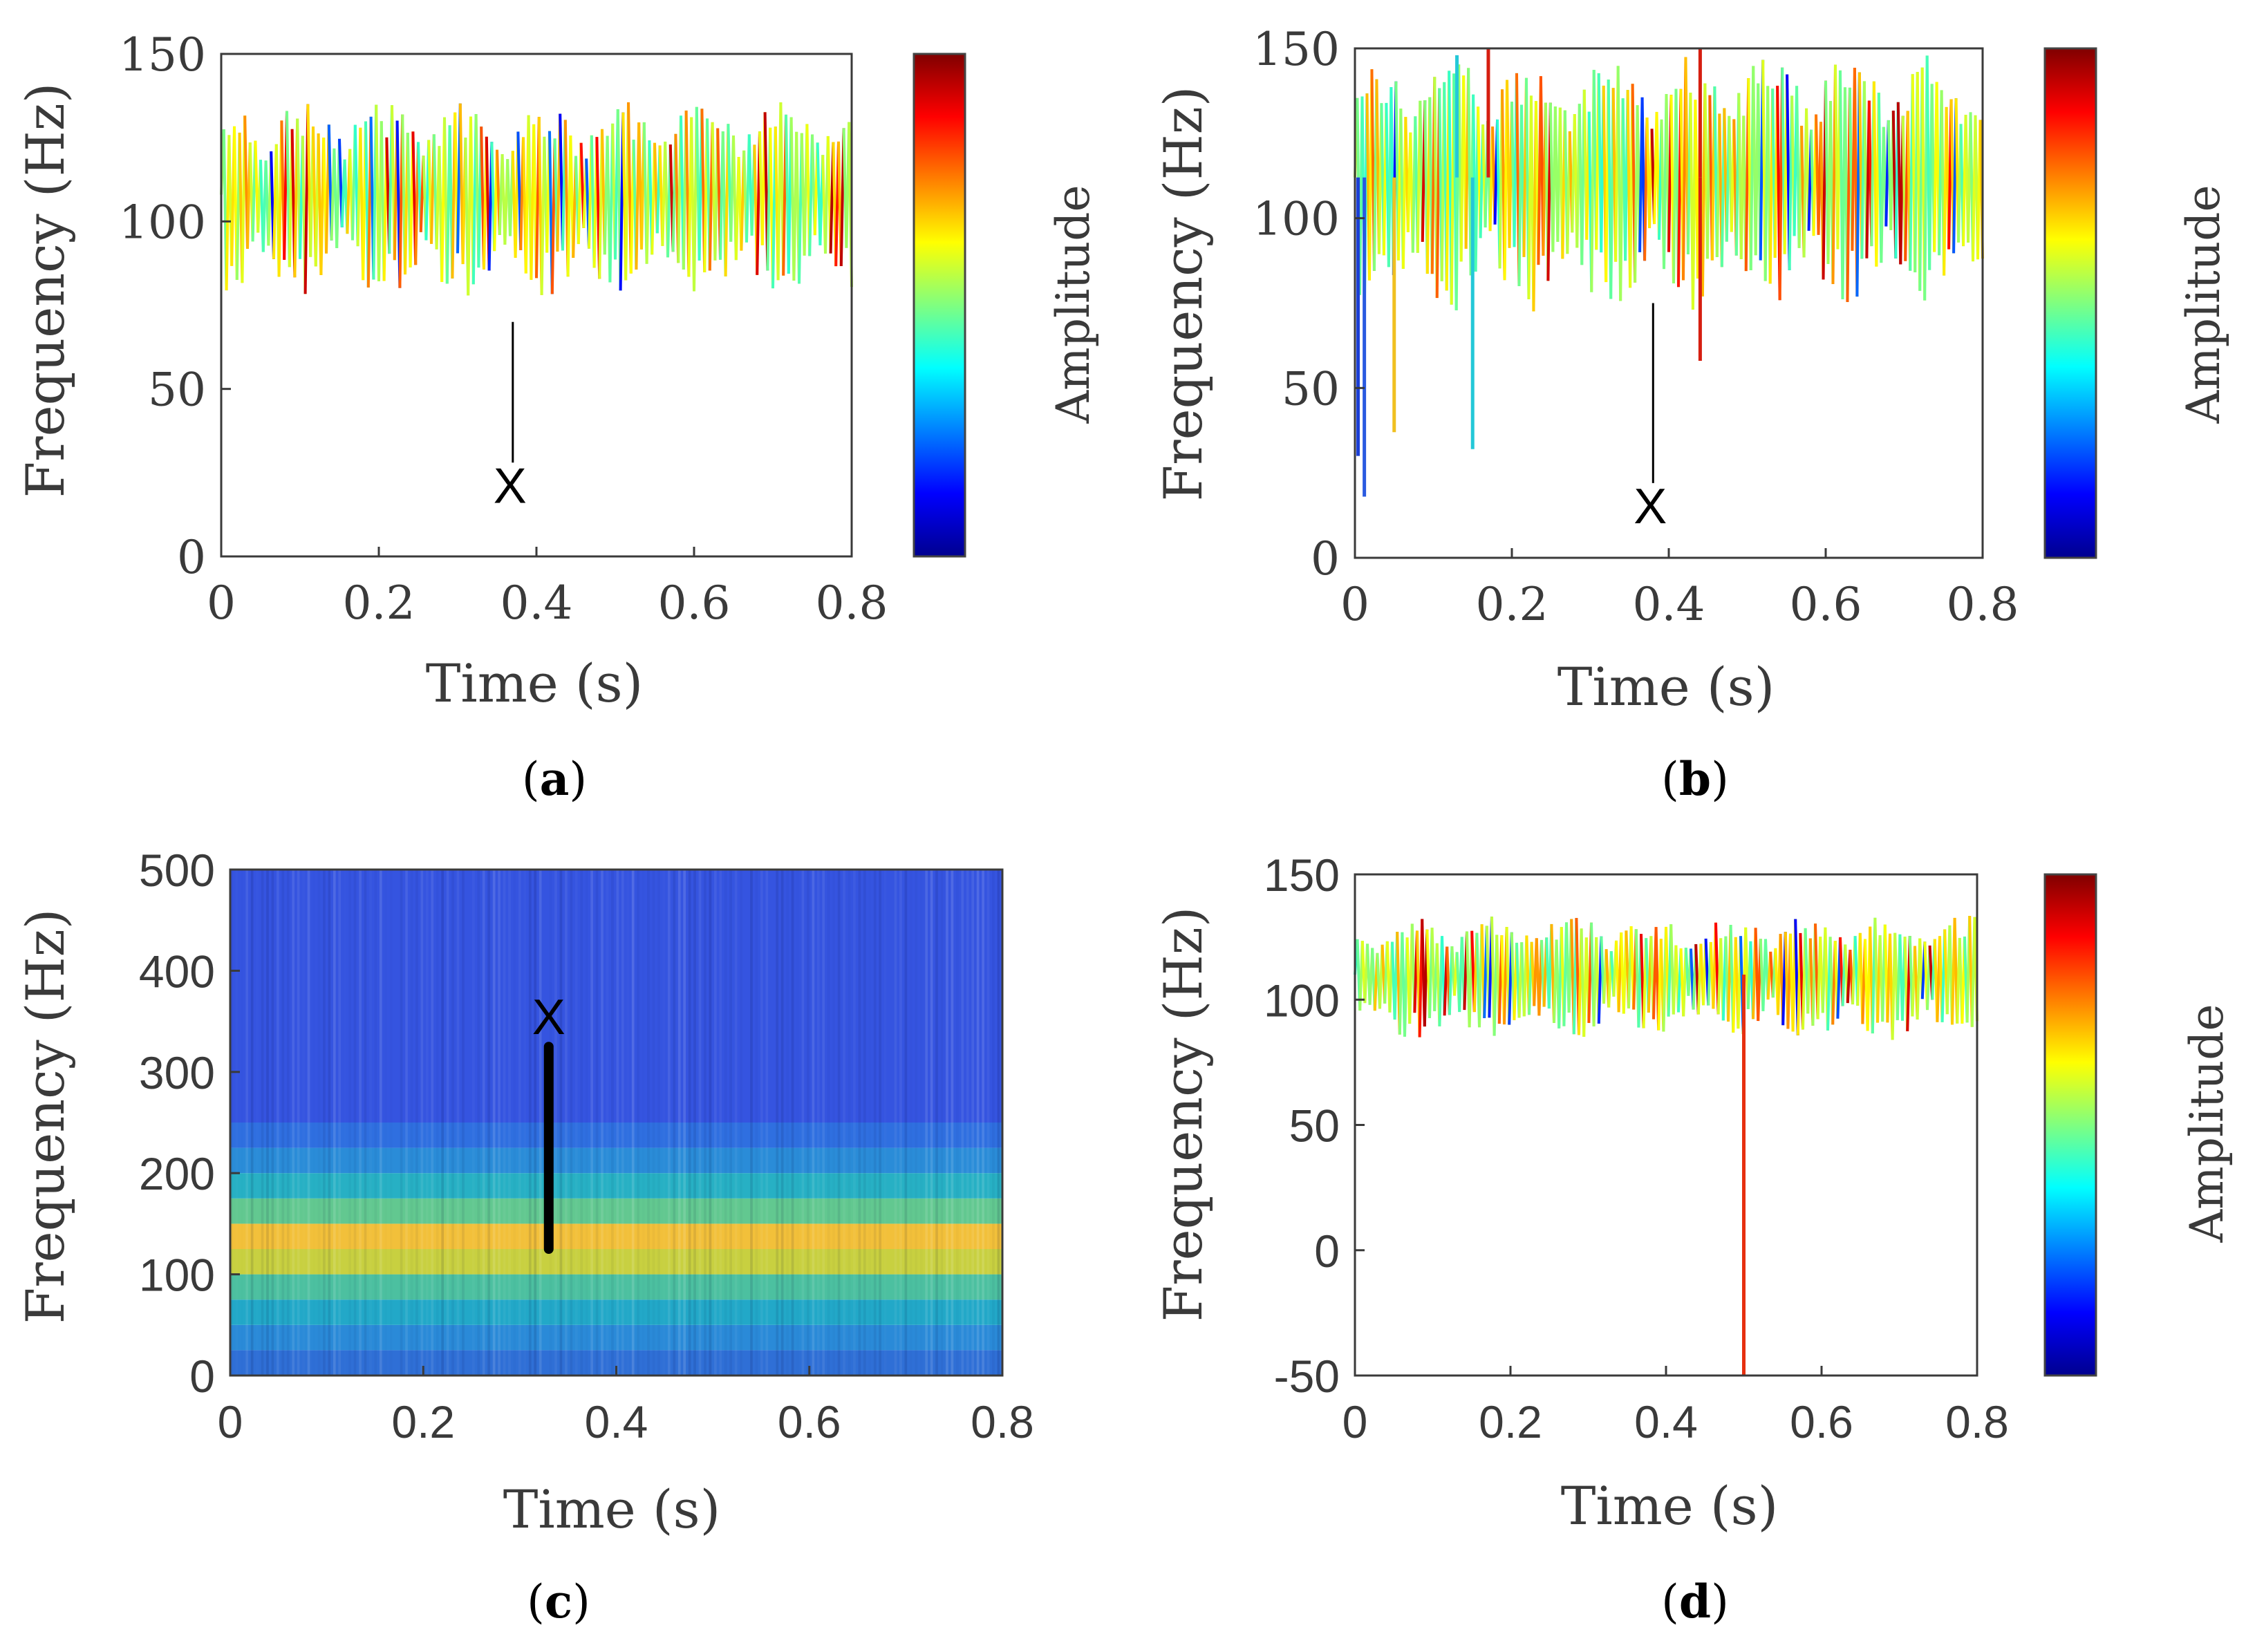  I want to click on panel-c-caption: (c), so click(558, 1602).